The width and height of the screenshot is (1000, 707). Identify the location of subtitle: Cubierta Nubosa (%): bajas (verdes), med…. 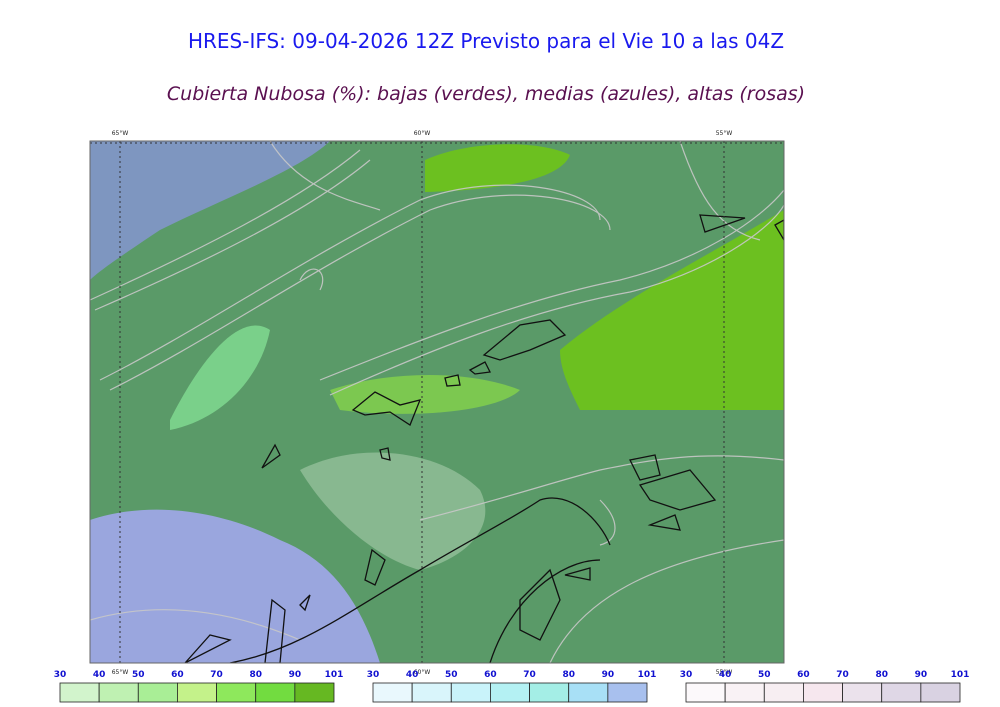
(486, 94).